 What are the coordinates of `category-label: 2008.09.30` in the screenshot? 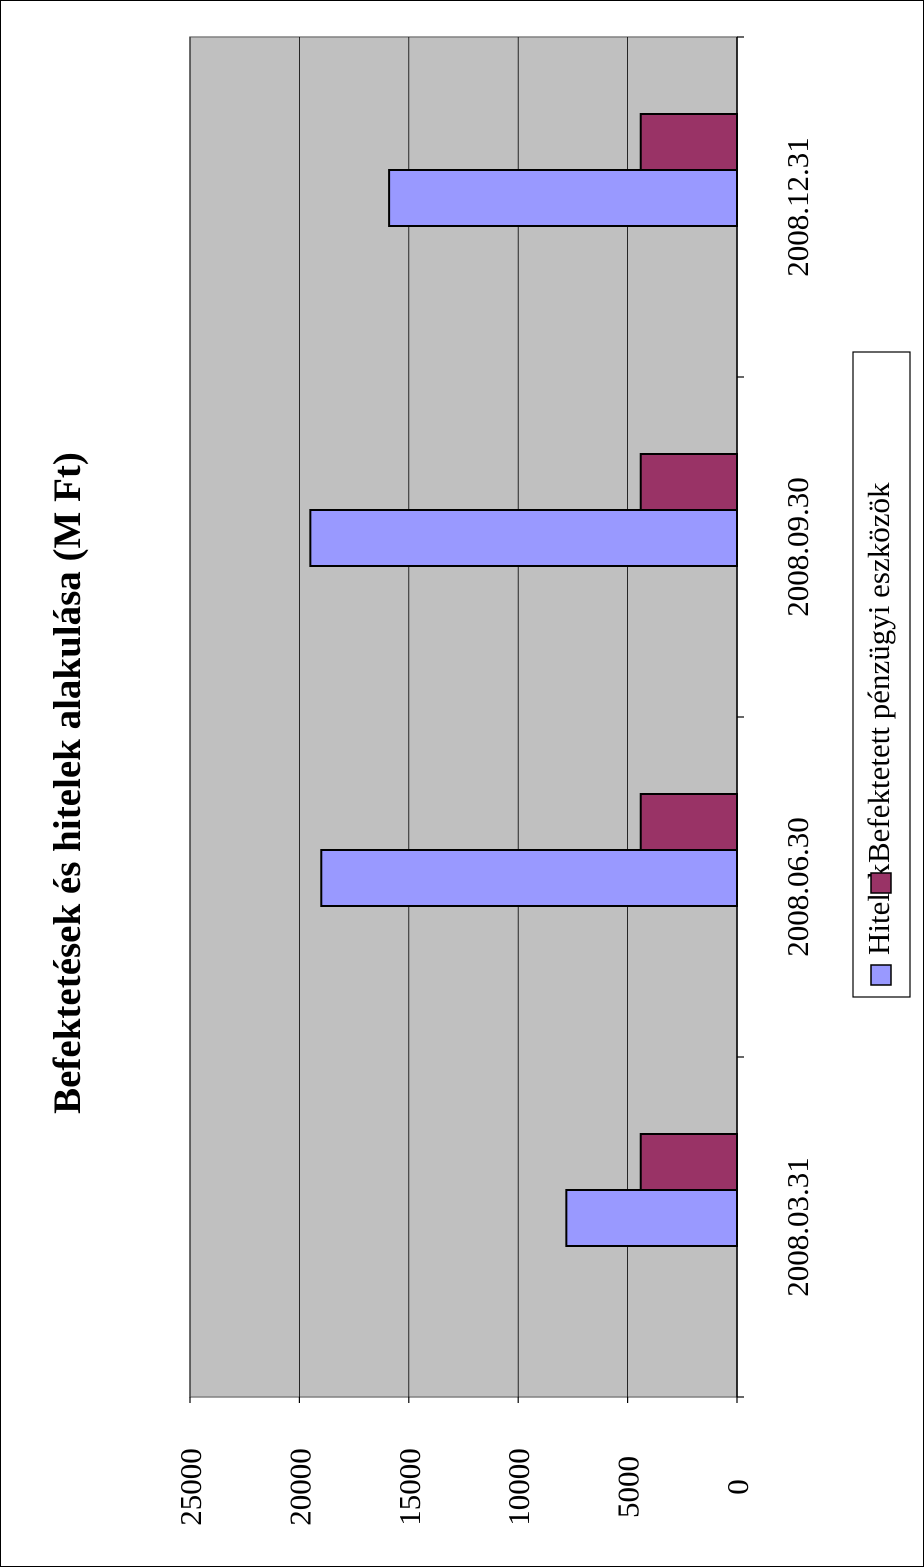 It's located at (797, 547).